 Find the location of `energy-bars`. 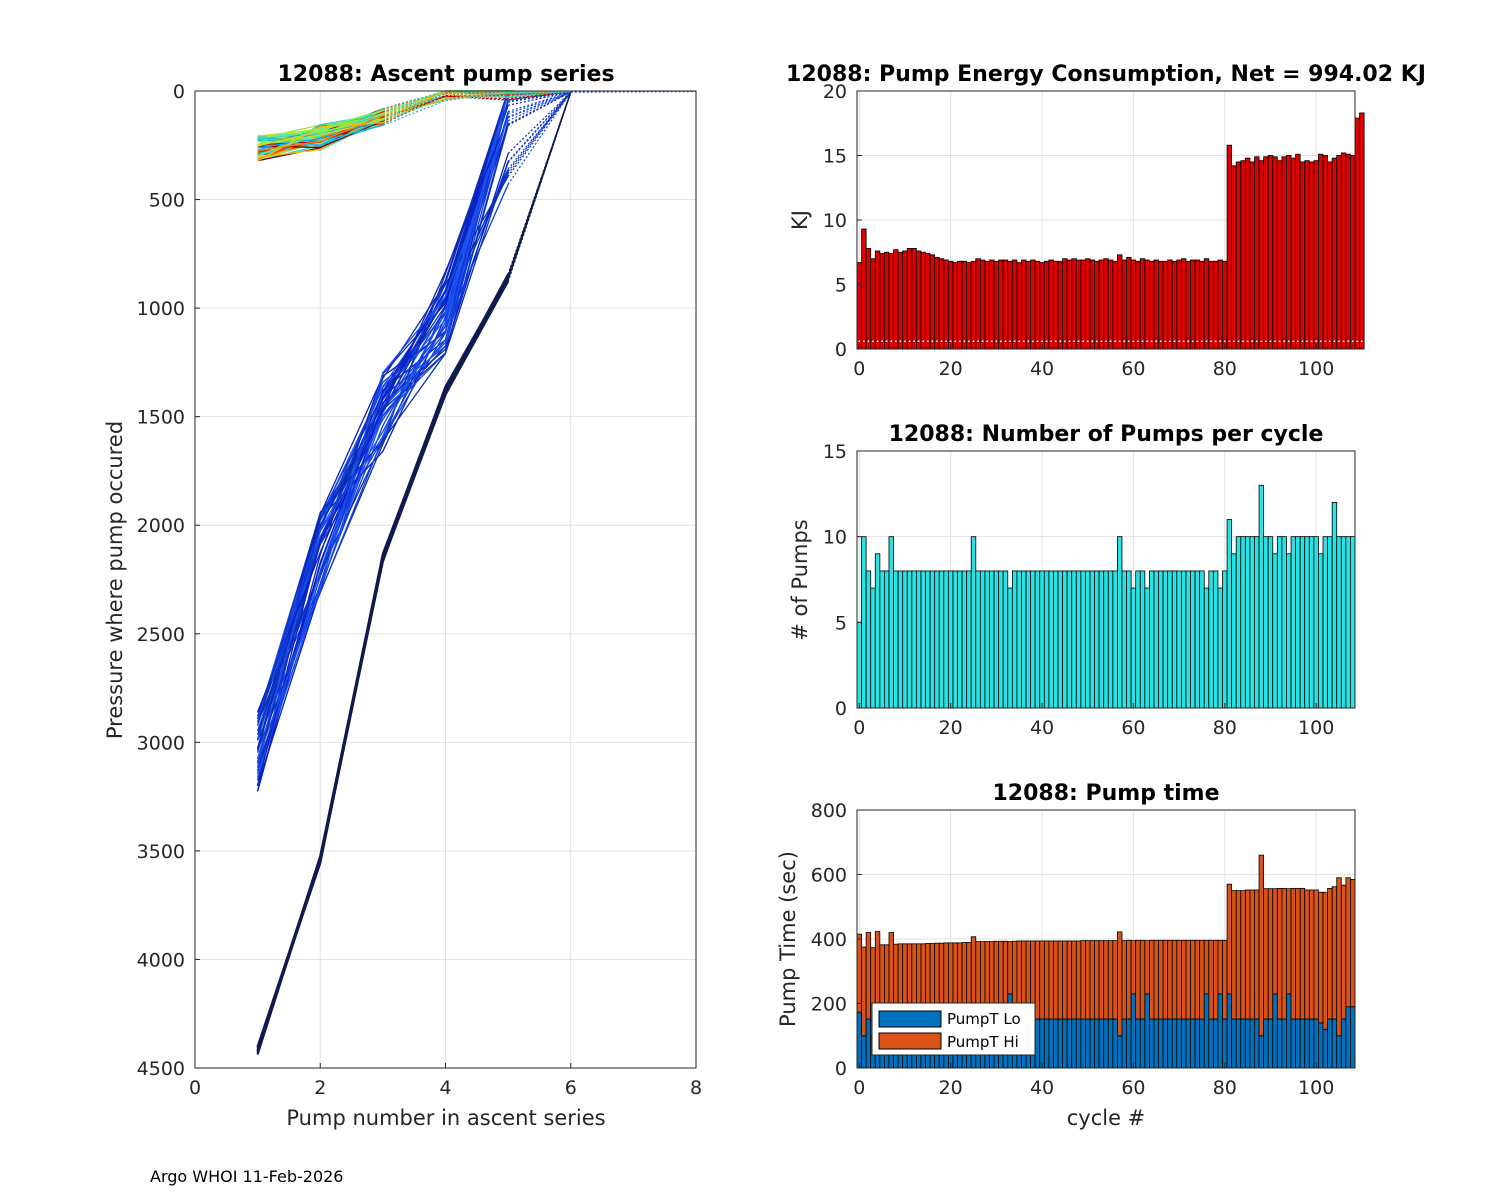

energy-bars is located at coordinates (1110, 231).